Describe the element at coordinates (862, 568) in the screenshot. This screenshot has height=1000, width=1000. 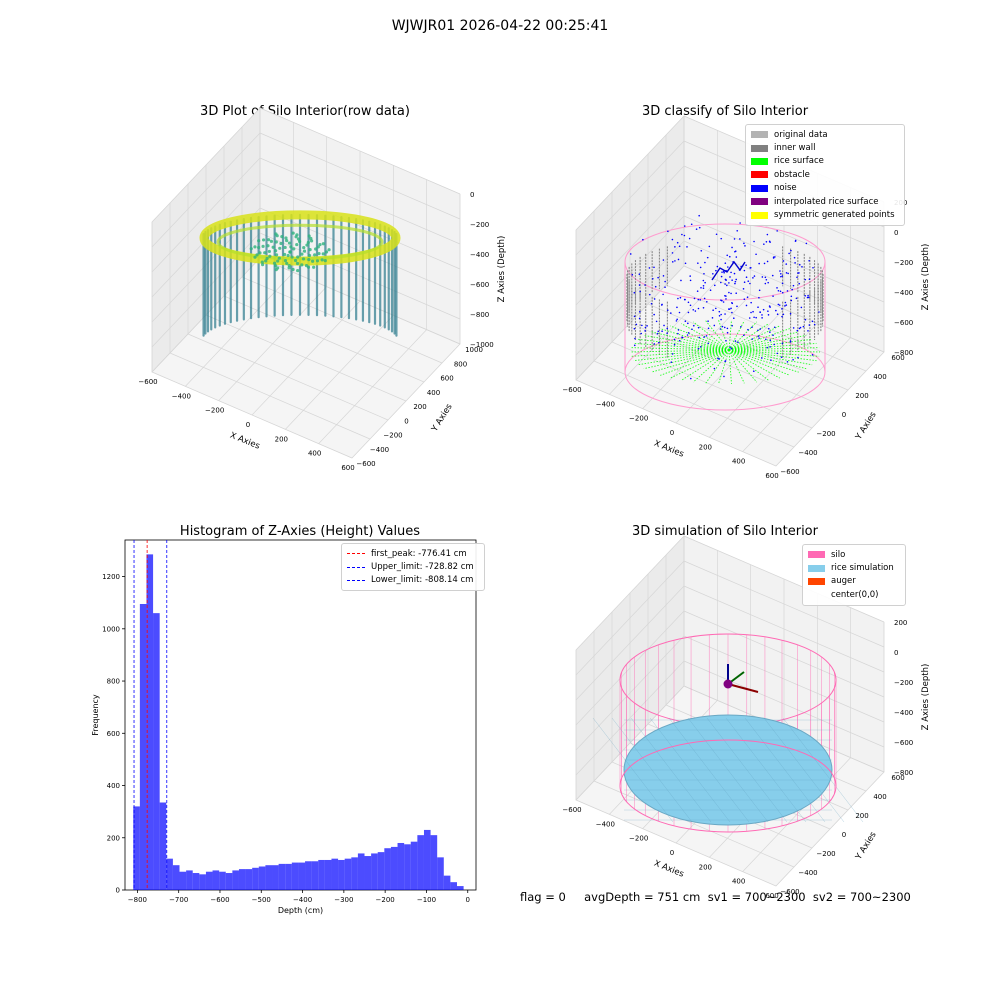
I see `simulation-legend-label: rice simulation` at that location.